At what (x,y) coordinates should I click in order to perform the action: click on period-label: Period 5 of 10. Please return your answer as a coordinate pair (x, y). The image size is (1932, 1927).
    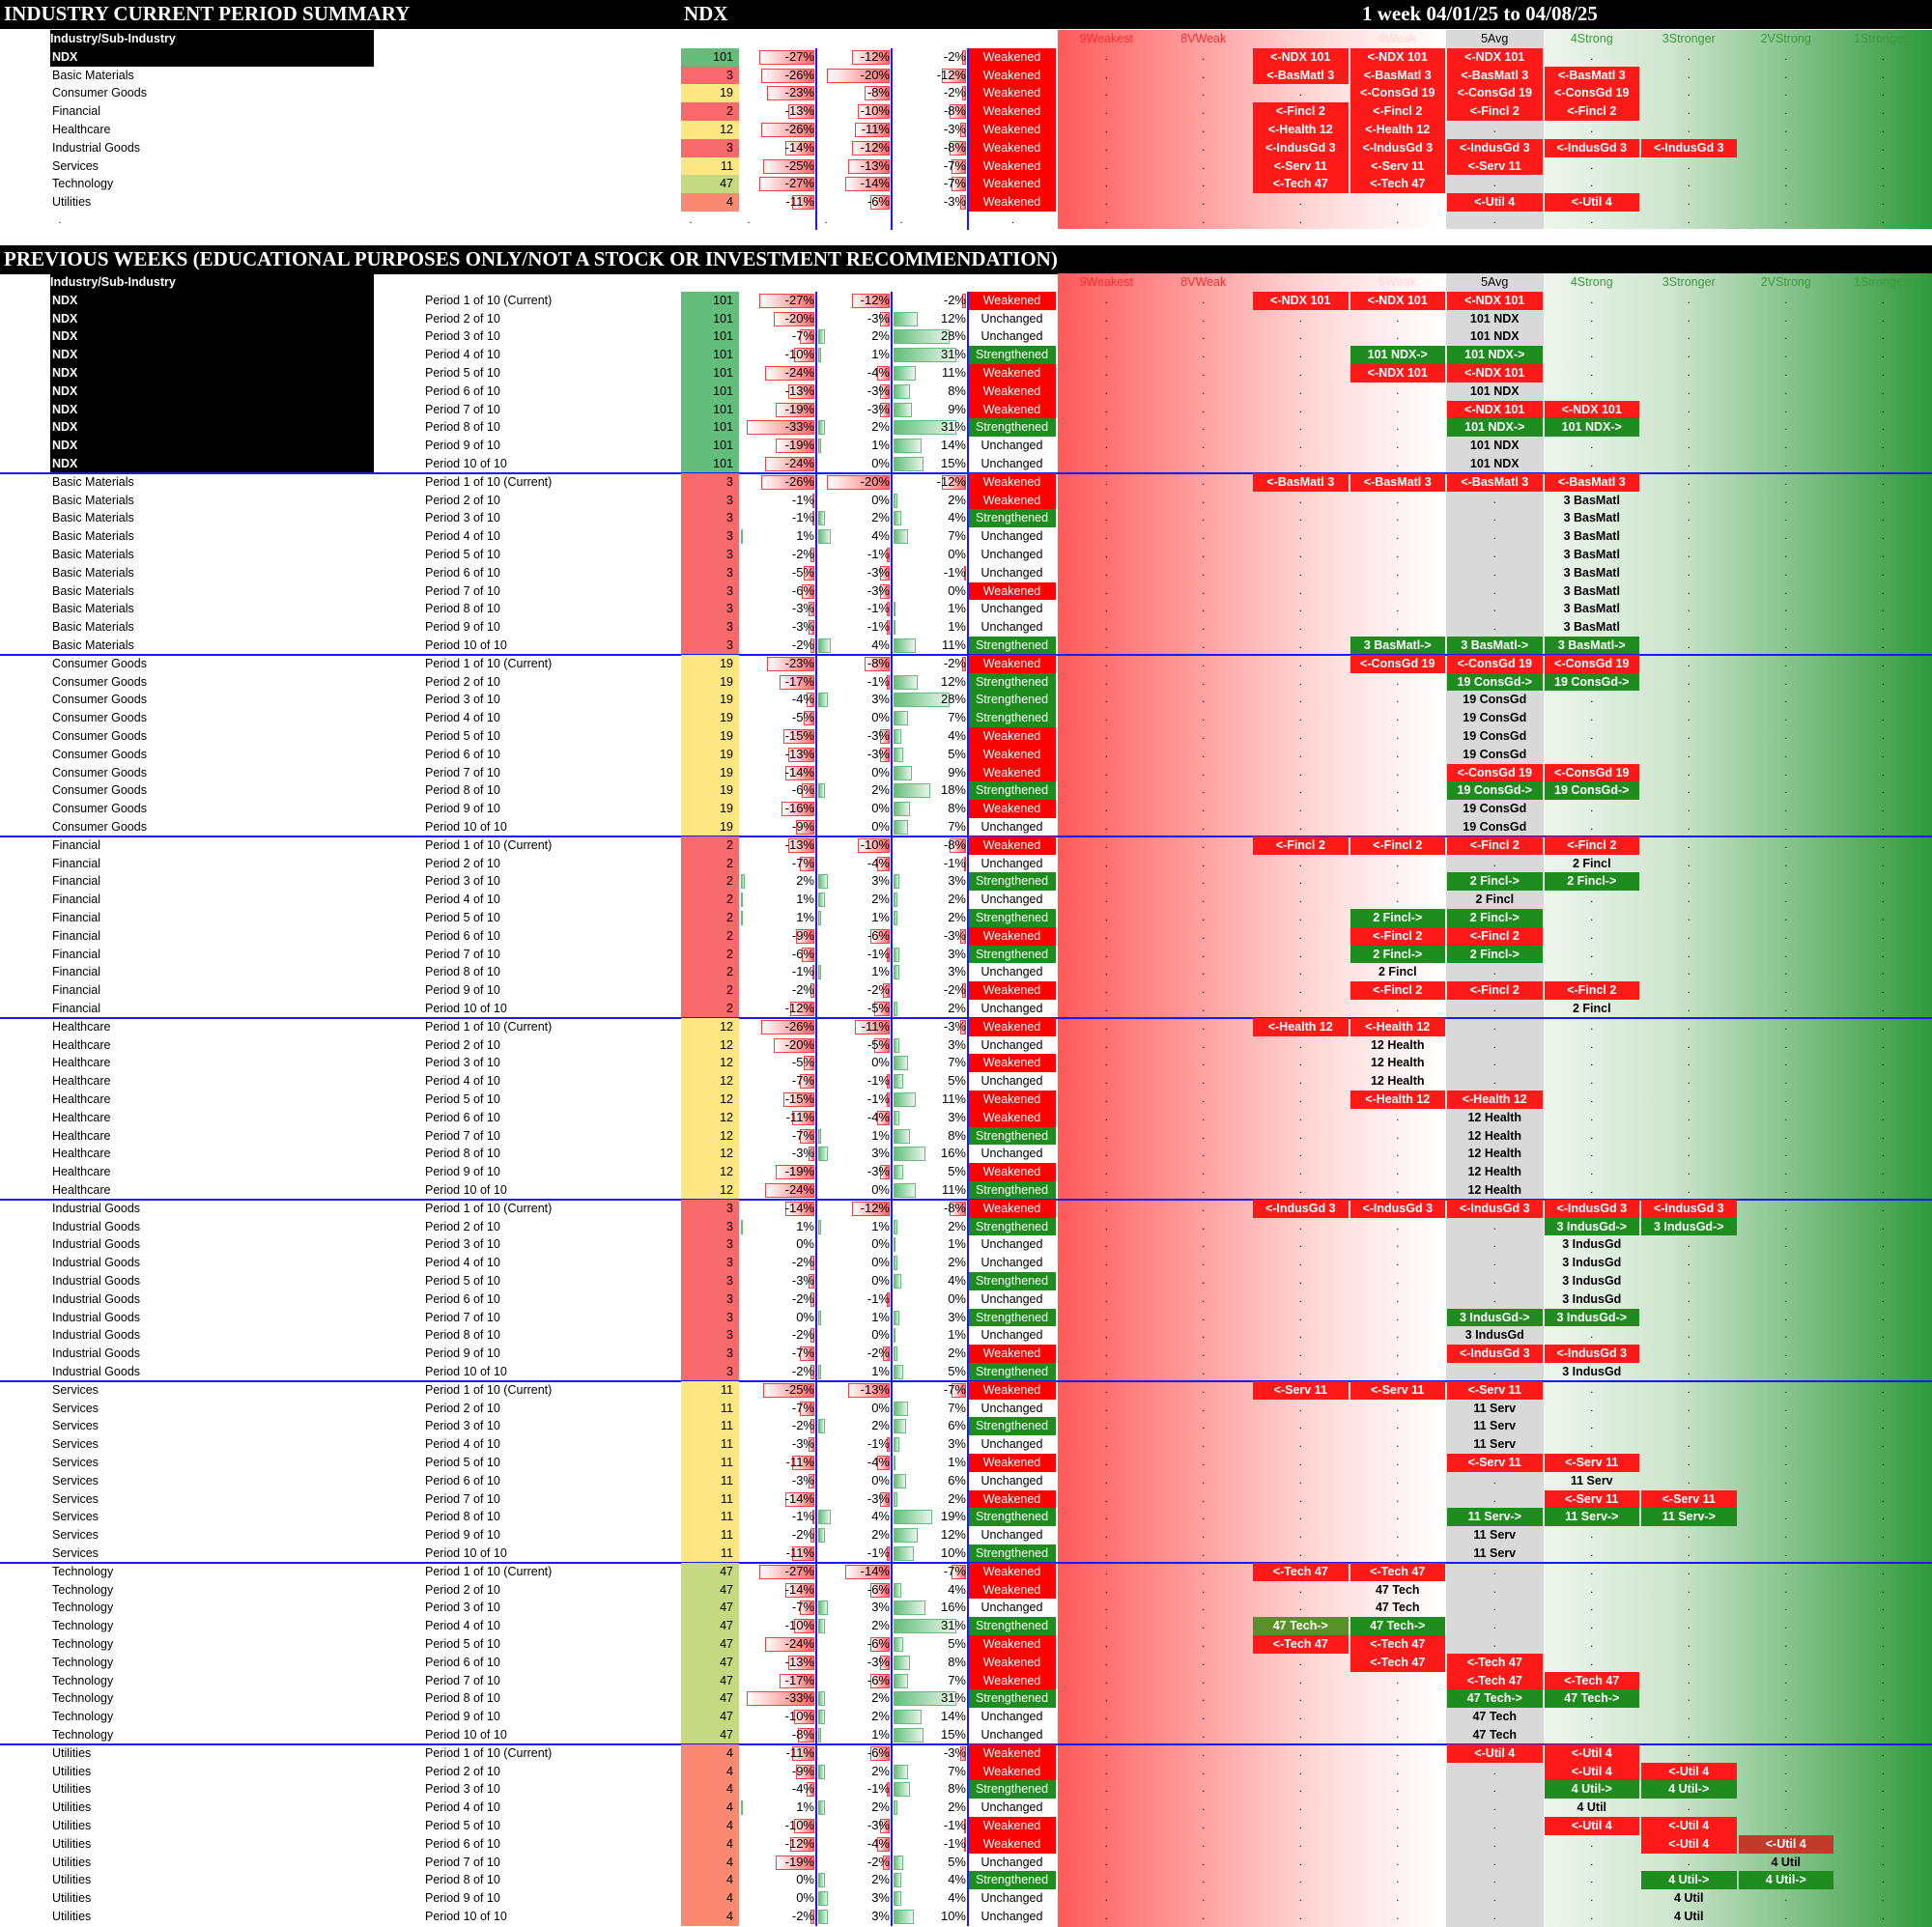
    Looking at the image, I should click on (462, 1644).